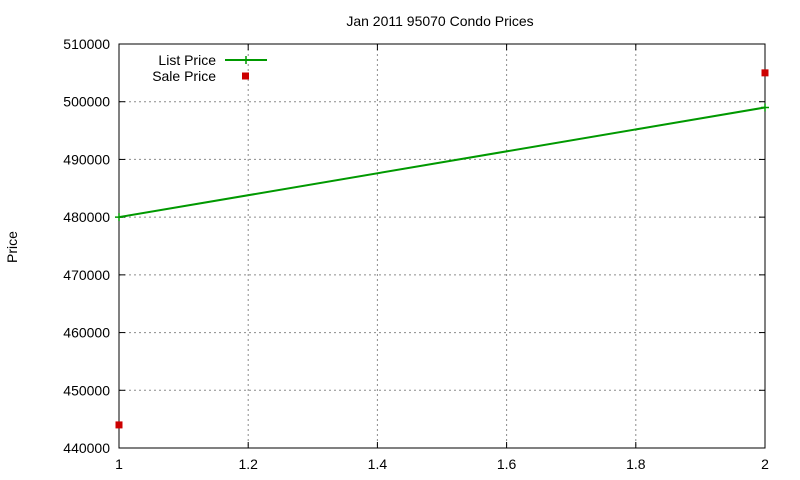  What do you see at coordinates (184, 76) in the screenshot?
I see `legend-label: Sale Price` at bounding box center [184, 76].